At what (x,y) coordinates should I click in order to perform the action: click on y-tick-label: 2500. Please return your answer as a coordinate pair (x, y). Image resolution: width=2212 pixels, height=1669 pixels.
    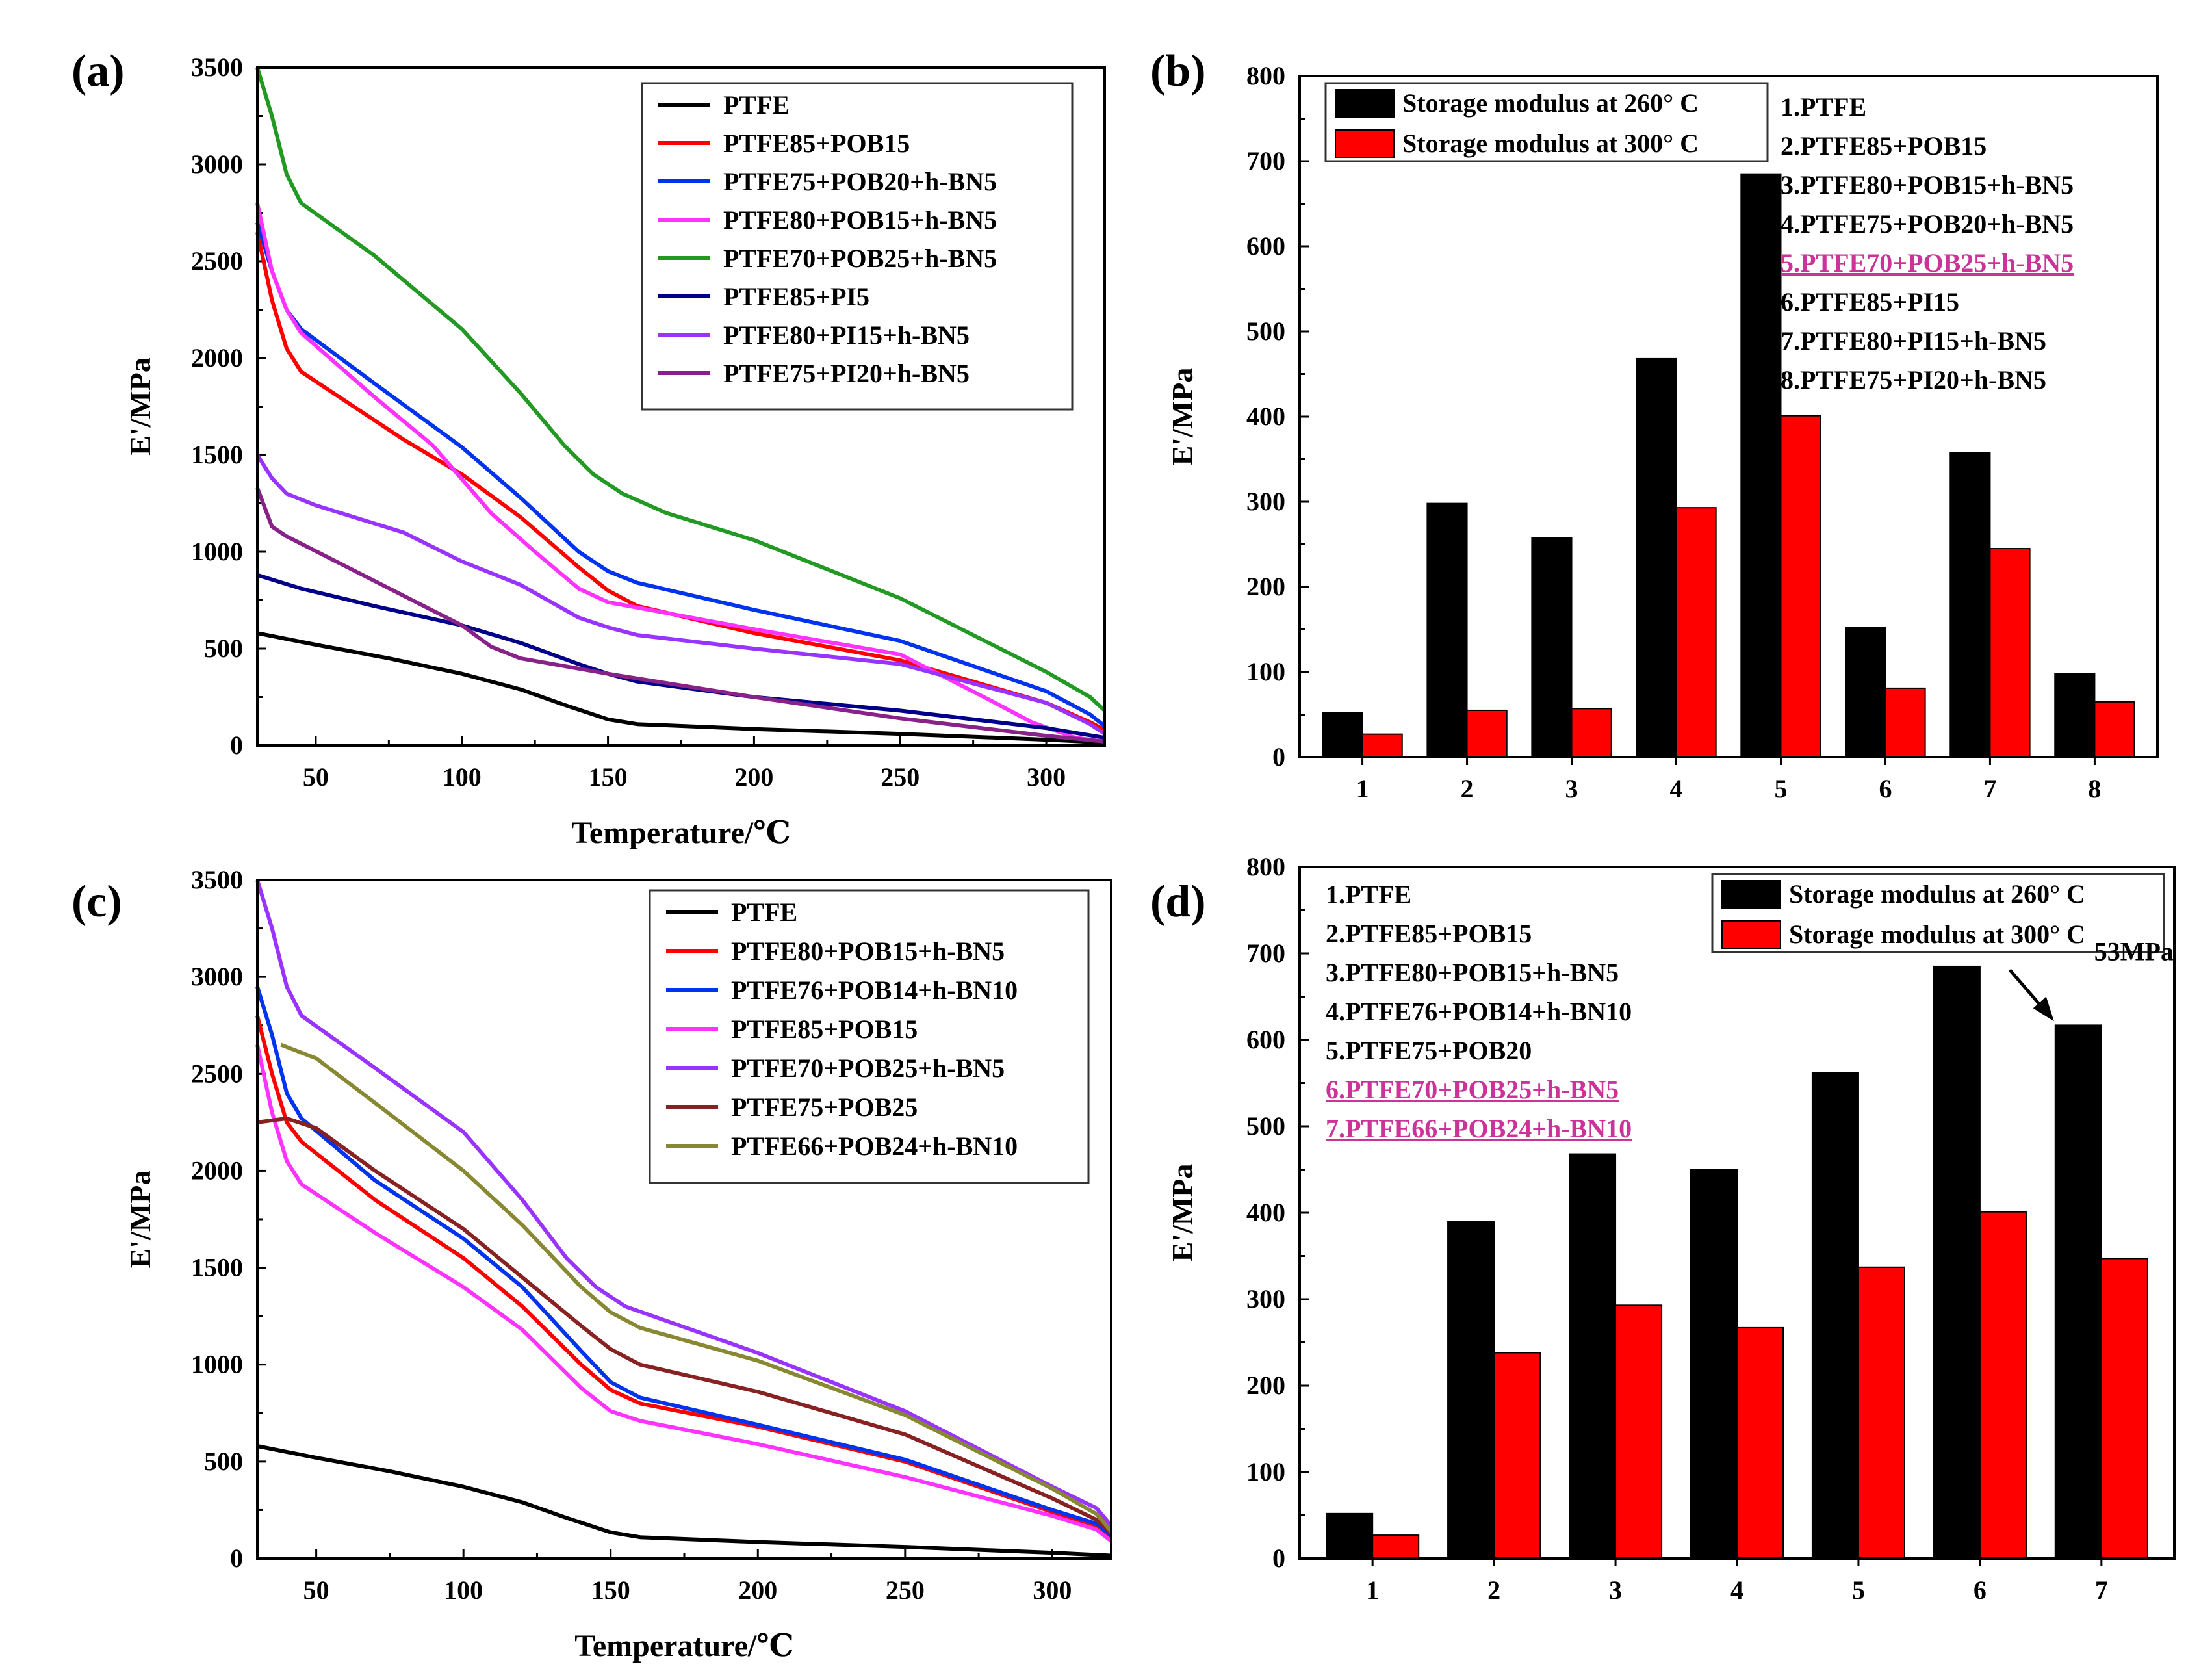
    Looking at the image, I should click on (217, 1073).